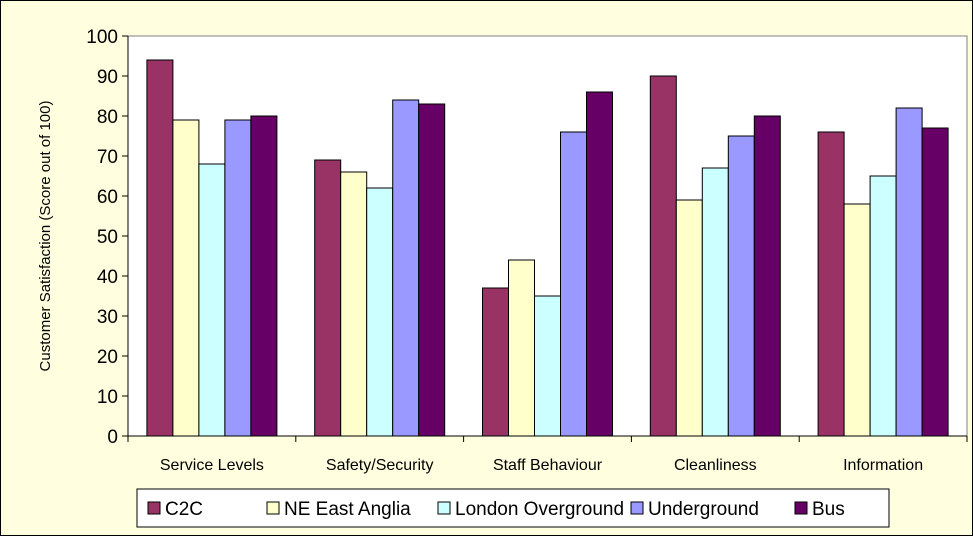 This screenshot has width=973, height=536. Describe the element at coordinates (107, 397) in the screenshot. I see `y-tick-label: 10` at that location.